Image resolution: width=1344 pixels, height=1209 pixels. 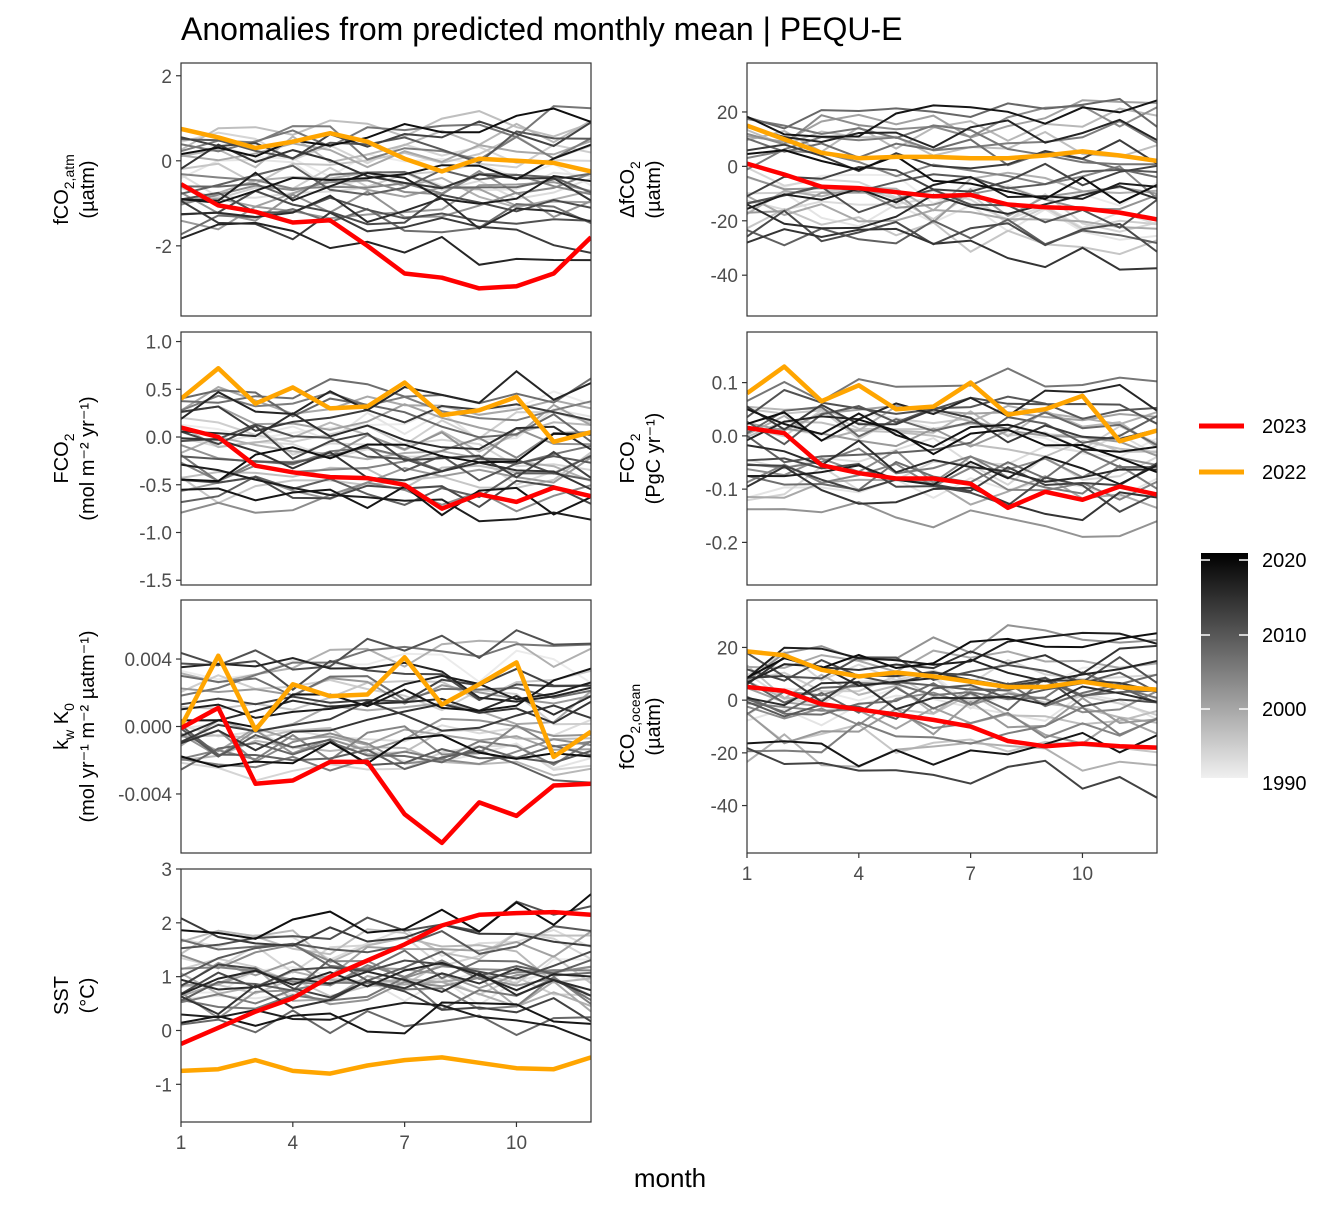 I want to click on legend-item-2023: 2023, so click(x=1253, y=427).